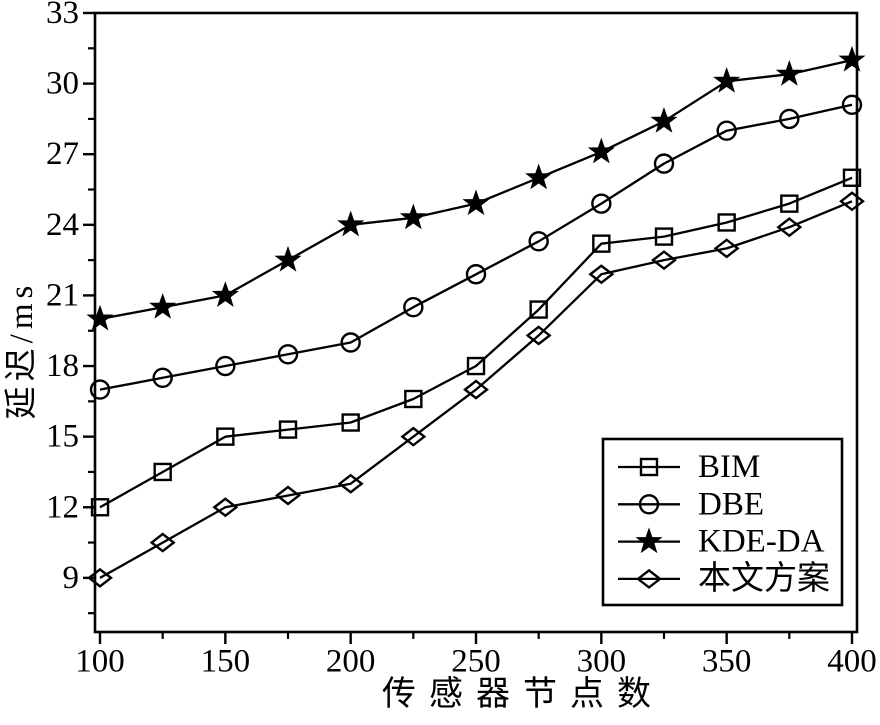 The height and width of the screenshot is (725, 880). What do you see at coordinates (351, 661) in the screenshot?
I see `x-axis-tick-label: 200` at bounding box center [351, 661].